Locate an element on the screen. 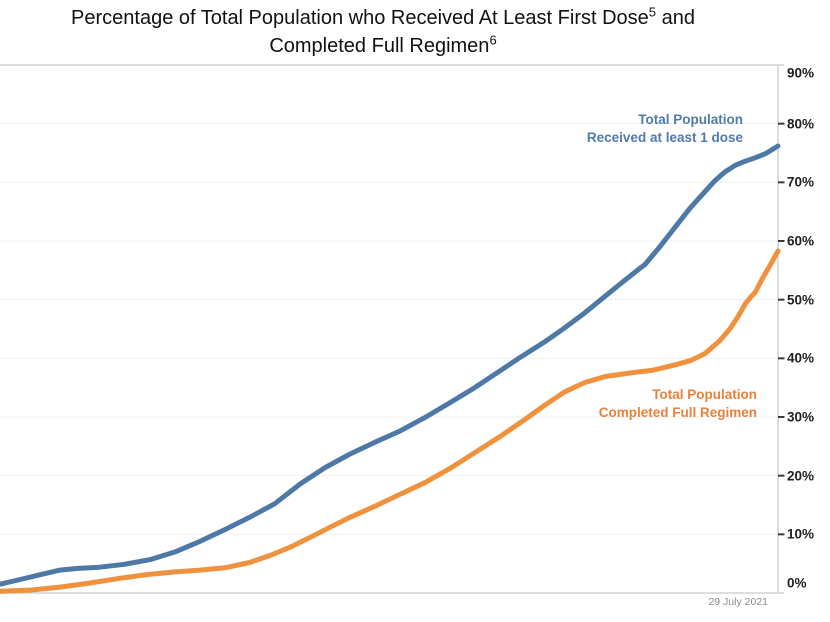 Image resolution: width=830 pixels, height=622 pixels. footnote-ref-5: 5 is located at coordinates (652, 12).